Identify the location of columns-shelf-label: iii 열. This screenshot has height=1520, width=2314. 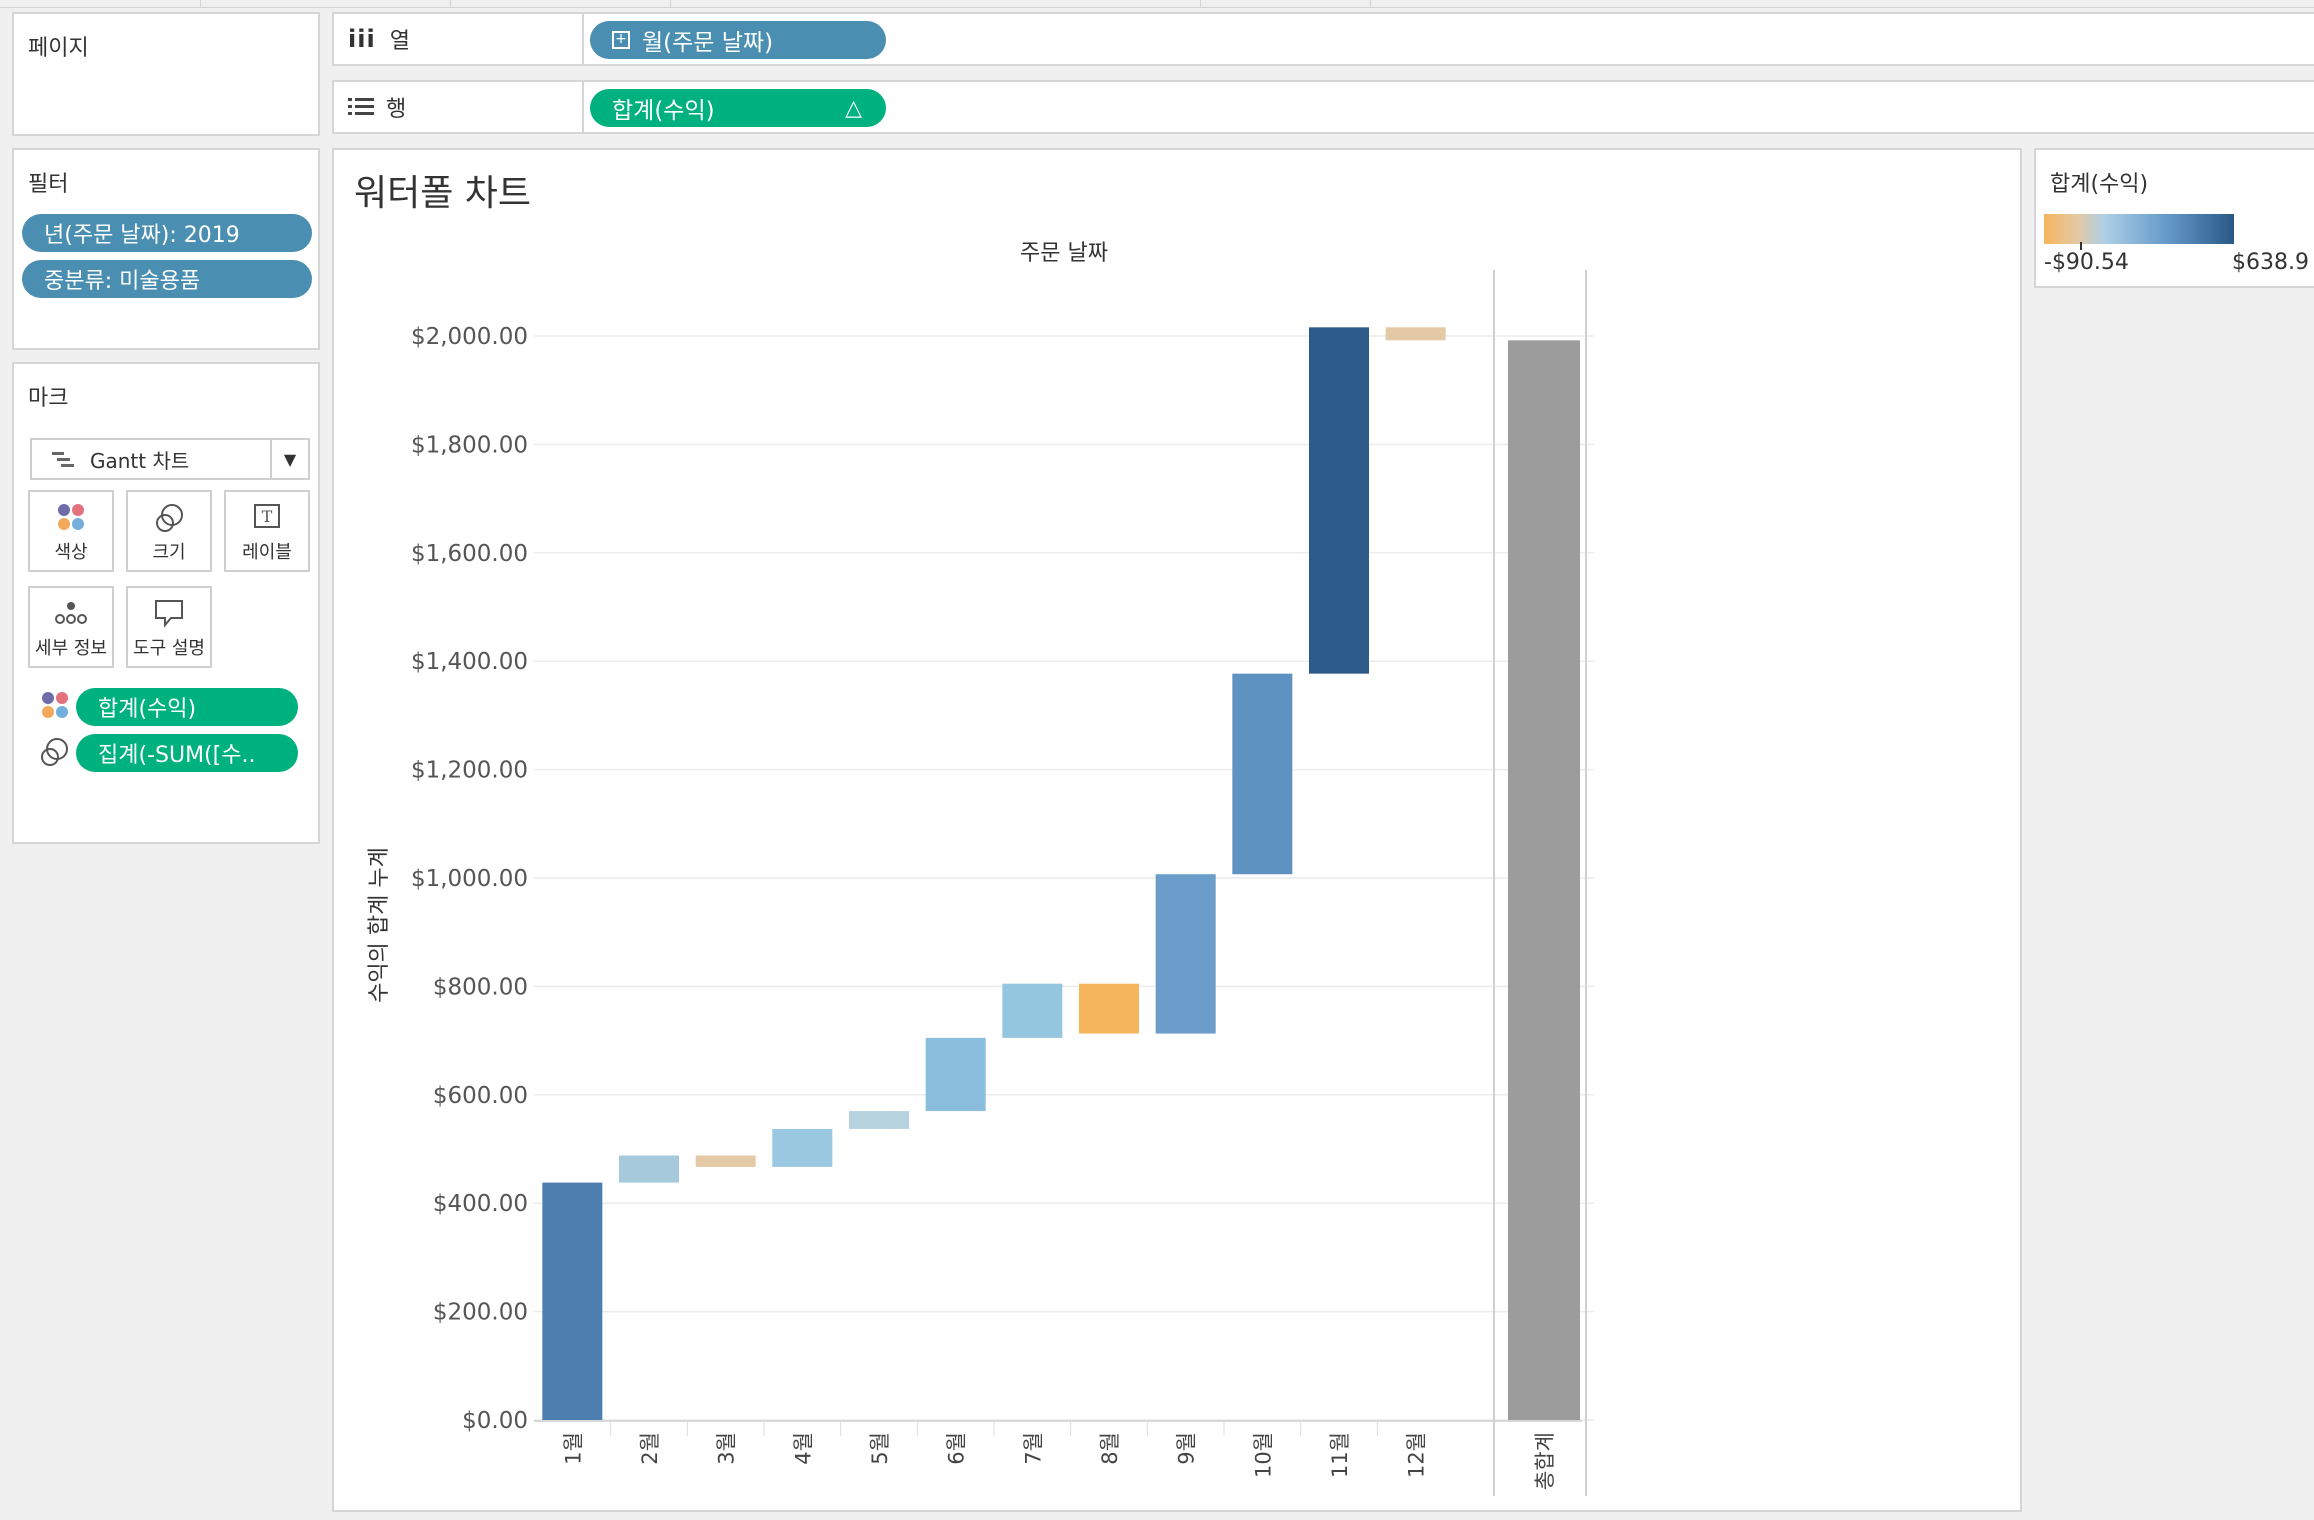
(459, 39).